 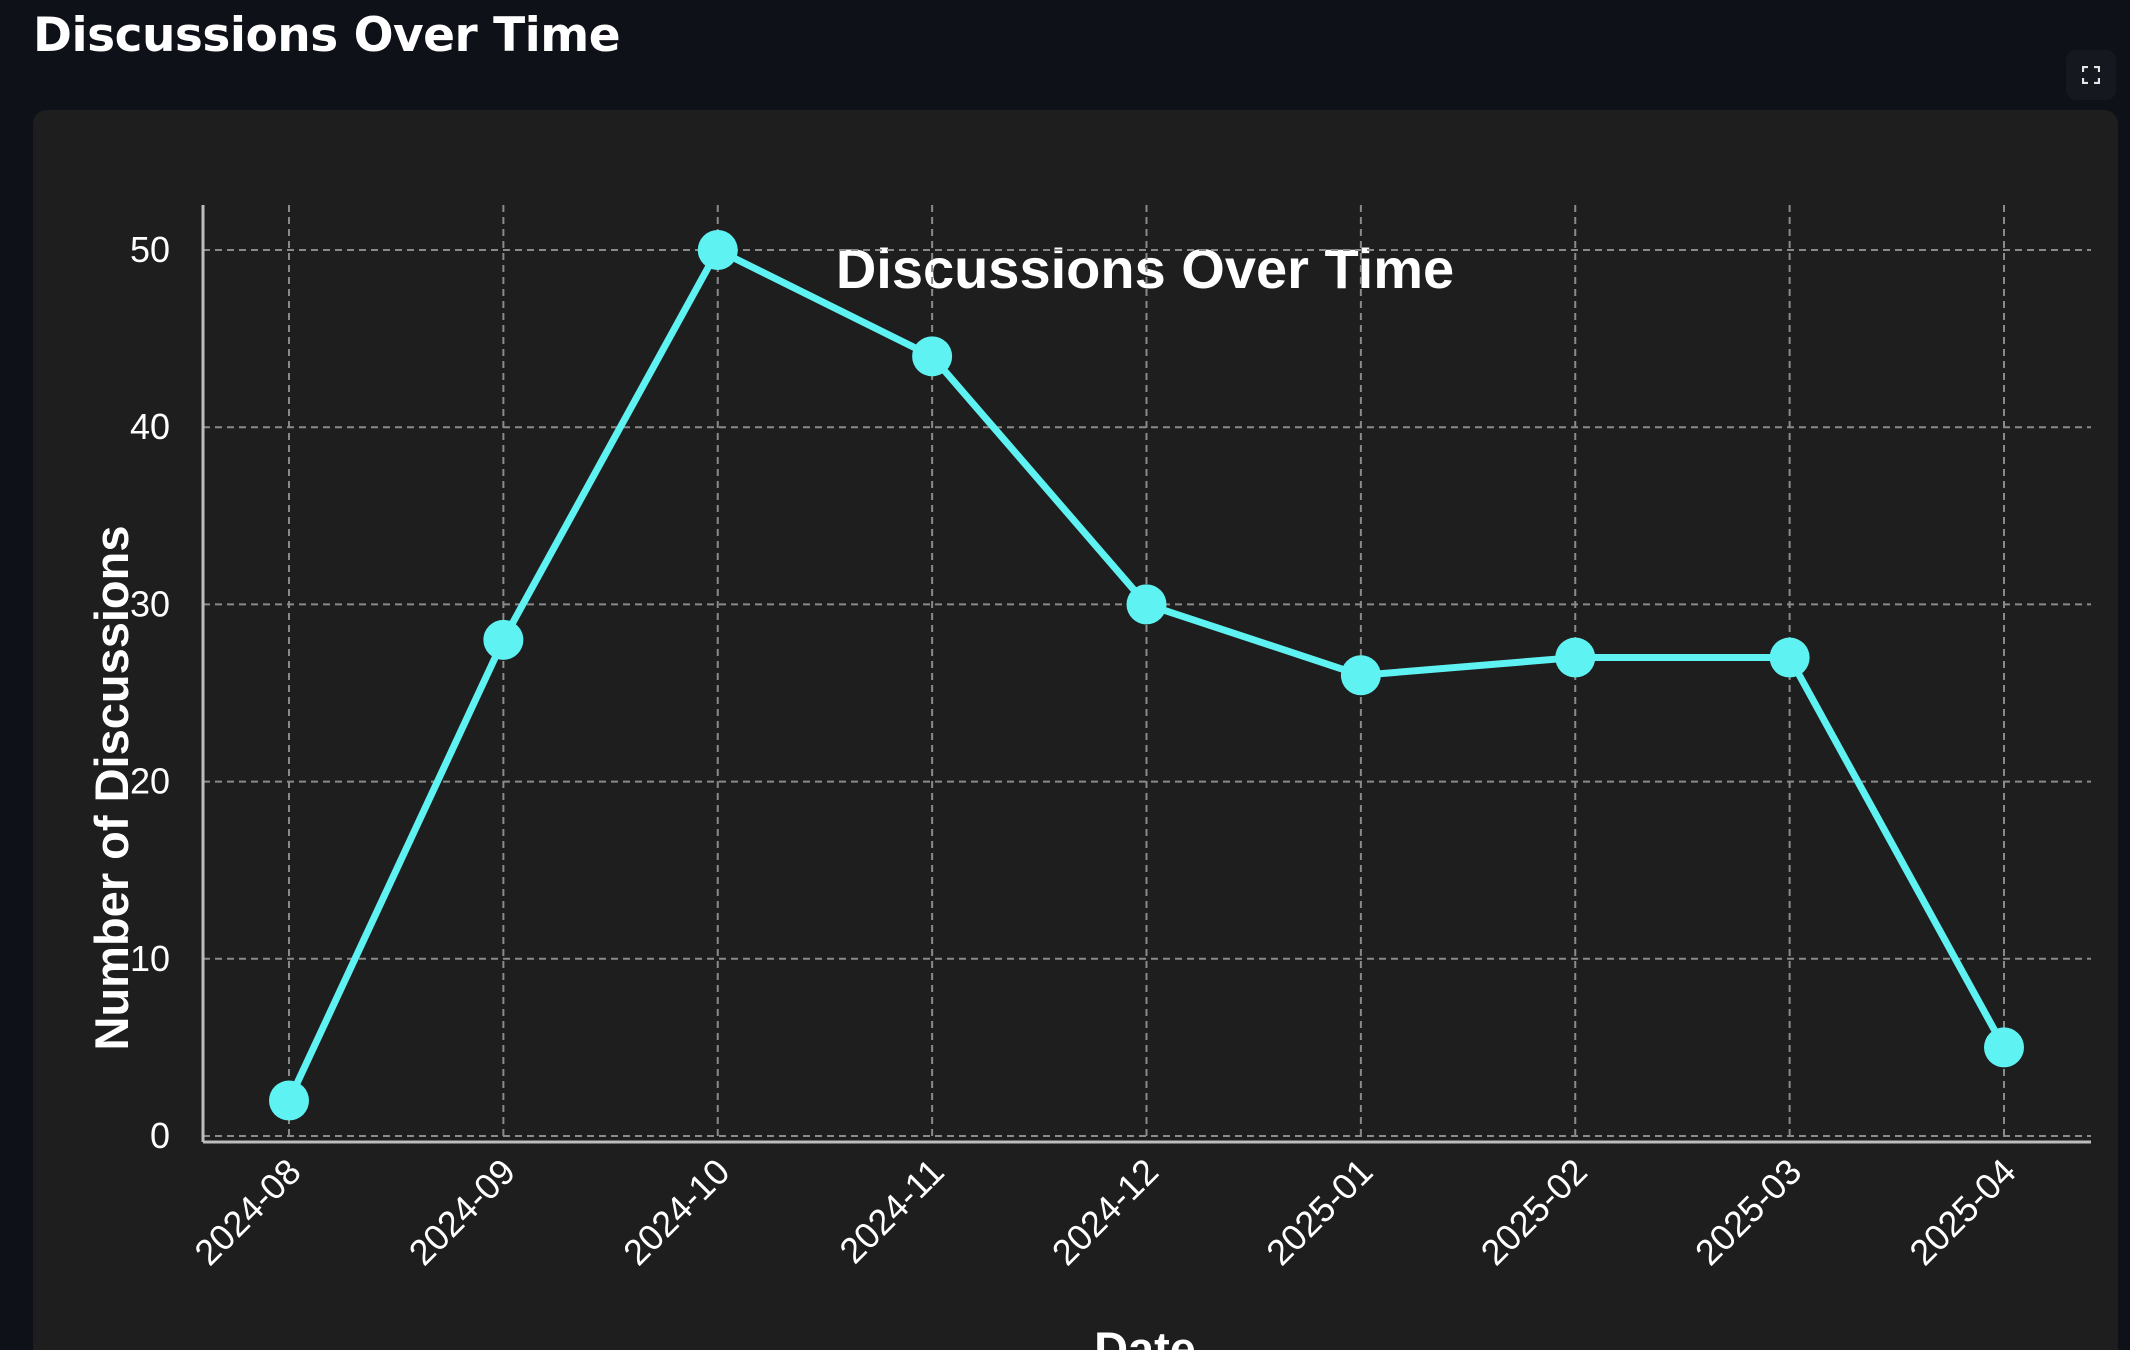 What do you see at coordinates (327, 35) in the screenshot?
I see `page-title: Discussions Over Time` at bounding box center [327, 35].